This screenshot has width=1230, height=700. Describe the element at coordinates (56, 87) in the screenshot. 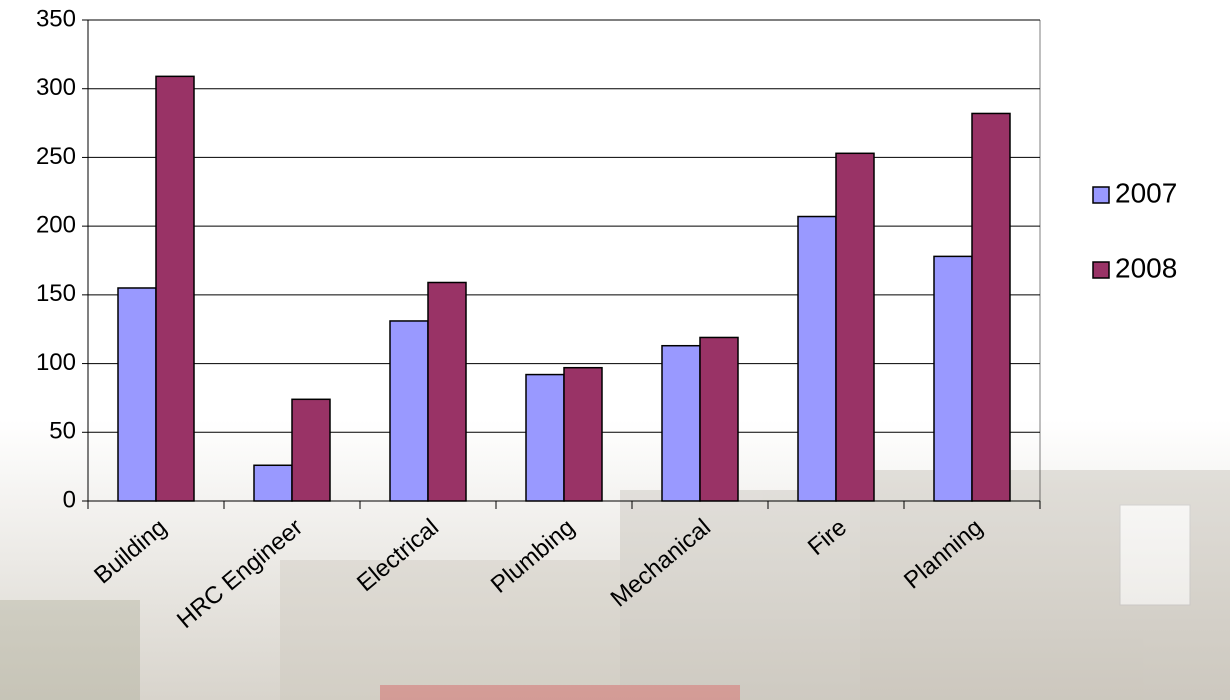

I see `y-tick-label: 300` at that location.